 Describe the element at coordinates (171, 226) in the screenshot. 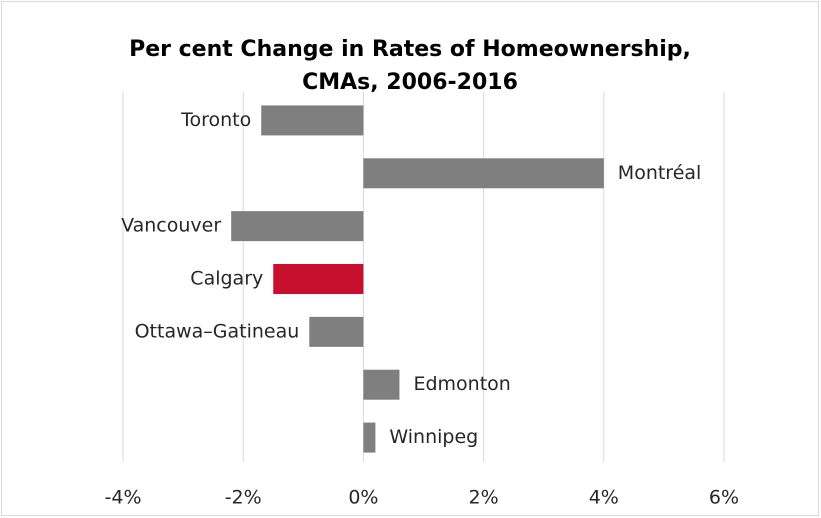

I see `category-label: Vancouver` at that location.